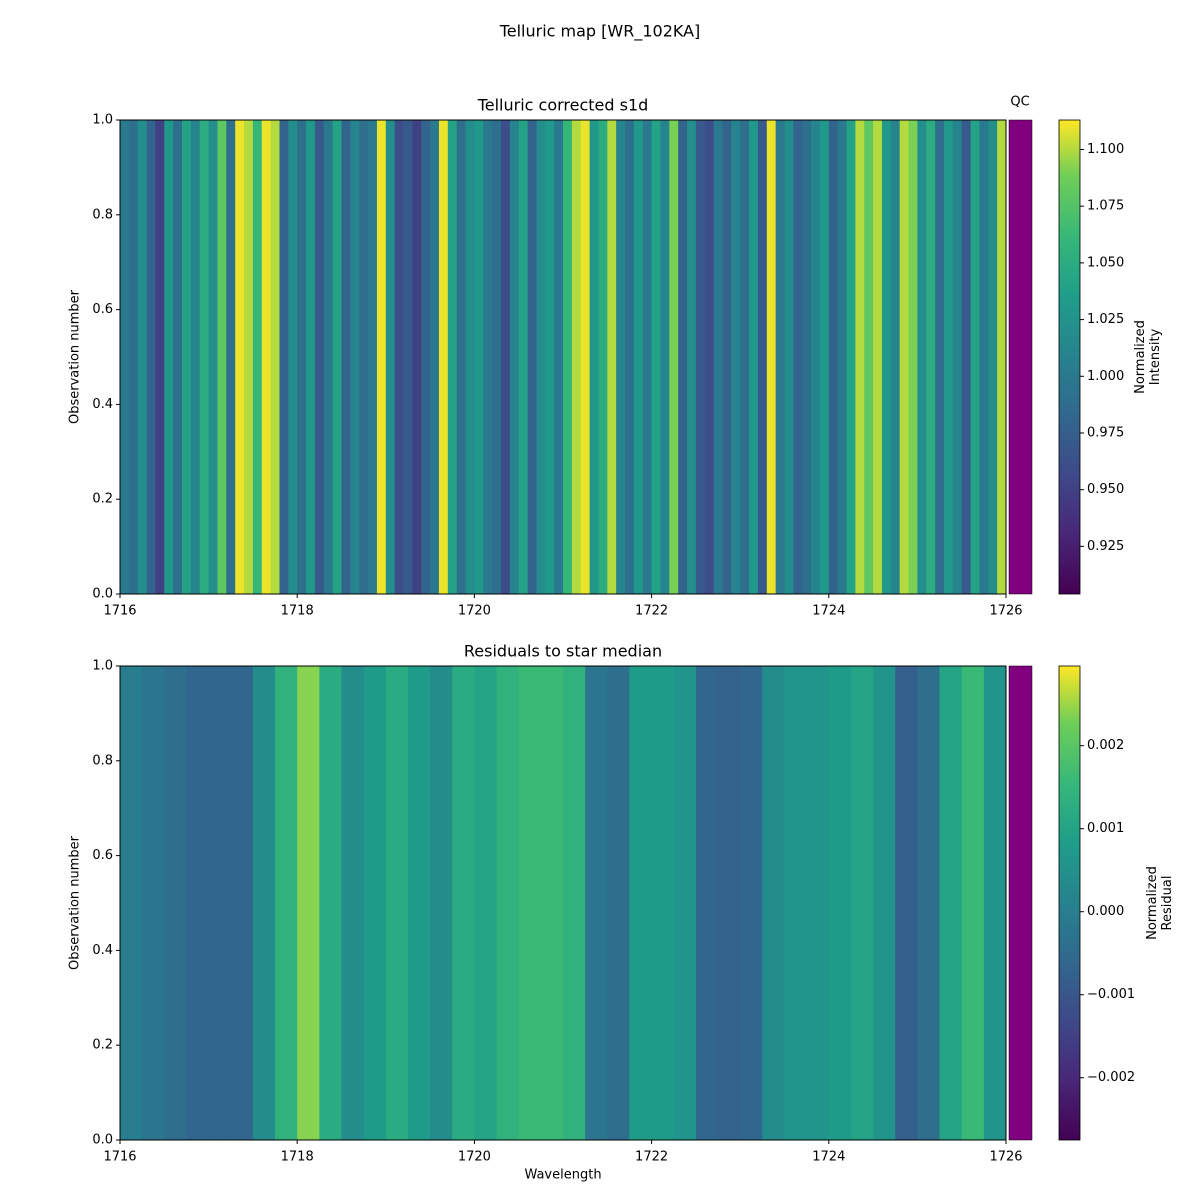  I want to click on colorbar-tick-label: −0.002, so click(1111, 1077).